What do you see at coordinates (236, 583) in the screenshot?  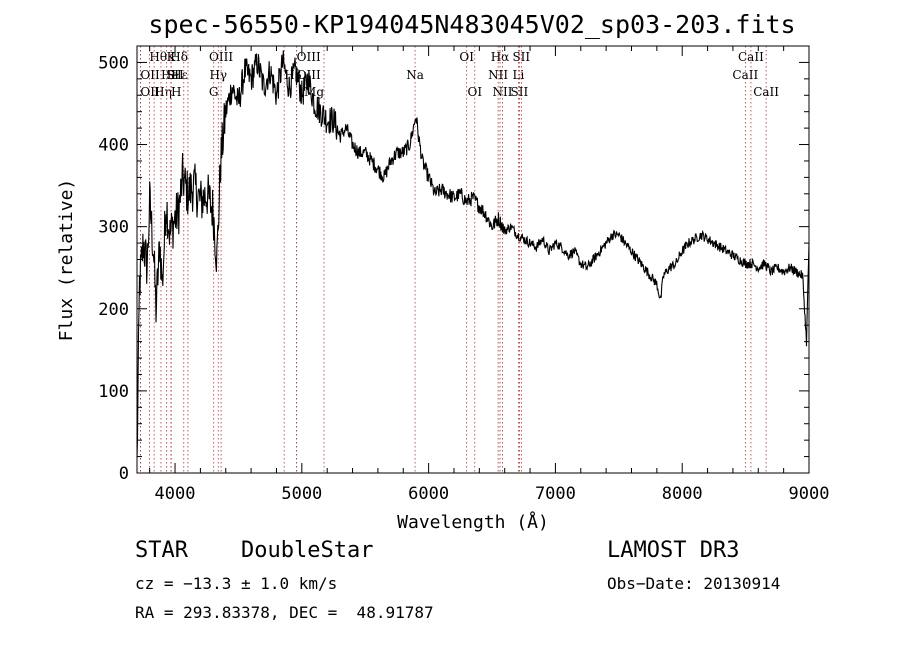 I see `redshift-value: cz = −13.3 ± 1.0 km/s` at bounding box center [236, 583].